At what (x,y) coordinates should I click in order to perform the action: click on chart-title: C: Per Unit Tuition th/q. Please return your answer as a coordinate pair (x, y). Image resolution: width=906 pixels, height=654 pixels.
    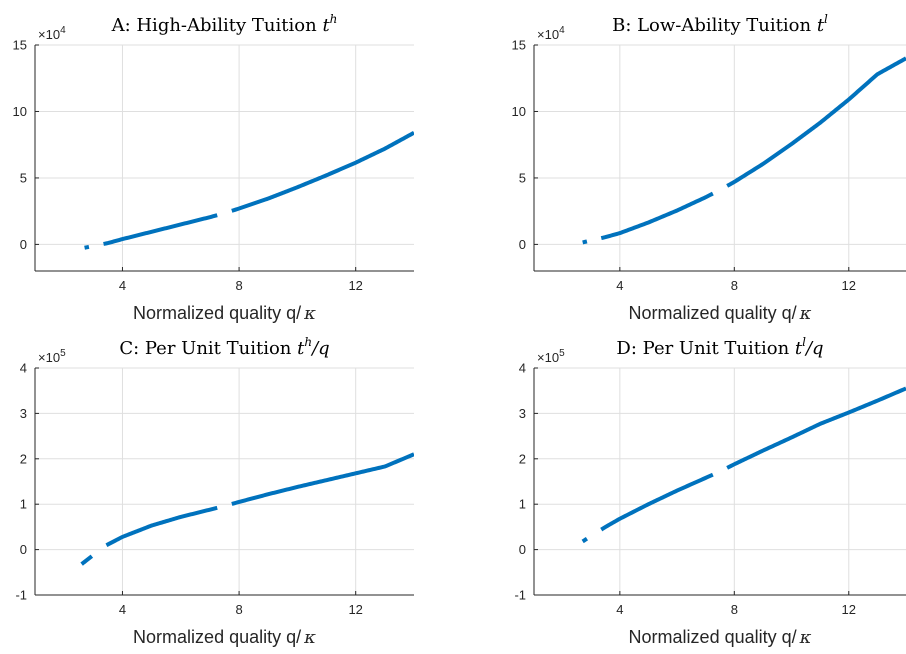
    Looking at the image, I should click on (224, 347).